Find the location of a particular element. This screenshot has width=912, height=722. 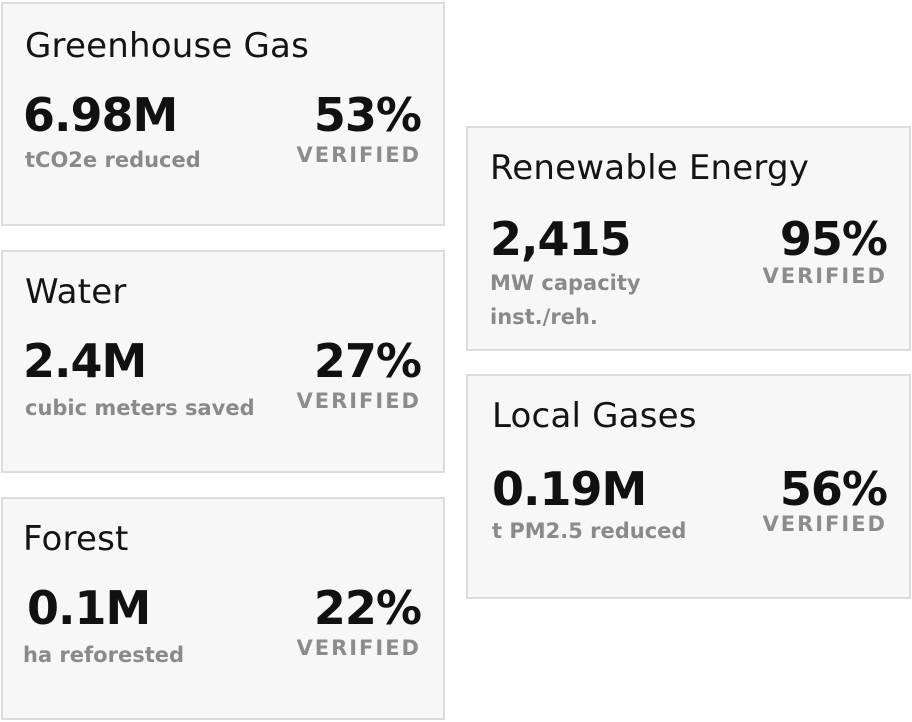

verified-percent: 95% is located at coordinates (833, 239).